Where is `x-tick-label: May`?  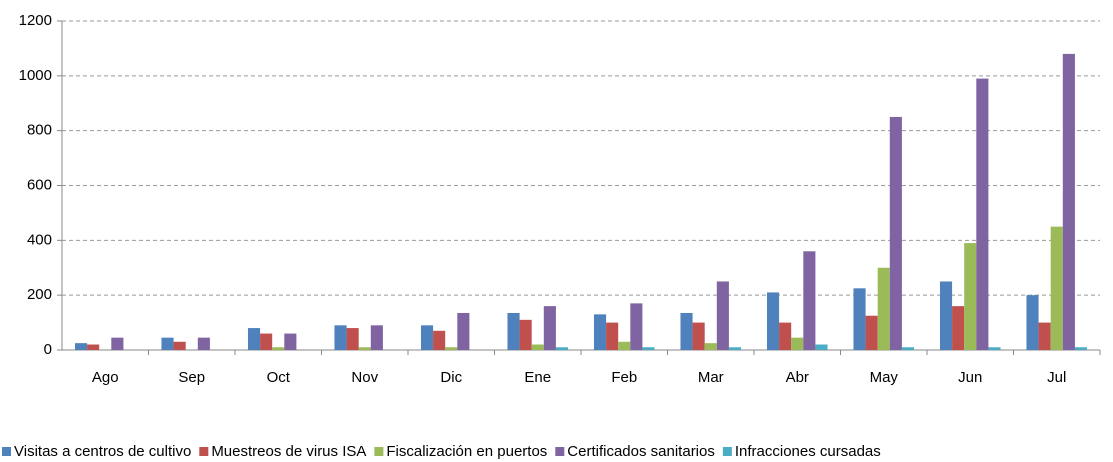
x-tick-label: May is located at coordinates (884, 377).